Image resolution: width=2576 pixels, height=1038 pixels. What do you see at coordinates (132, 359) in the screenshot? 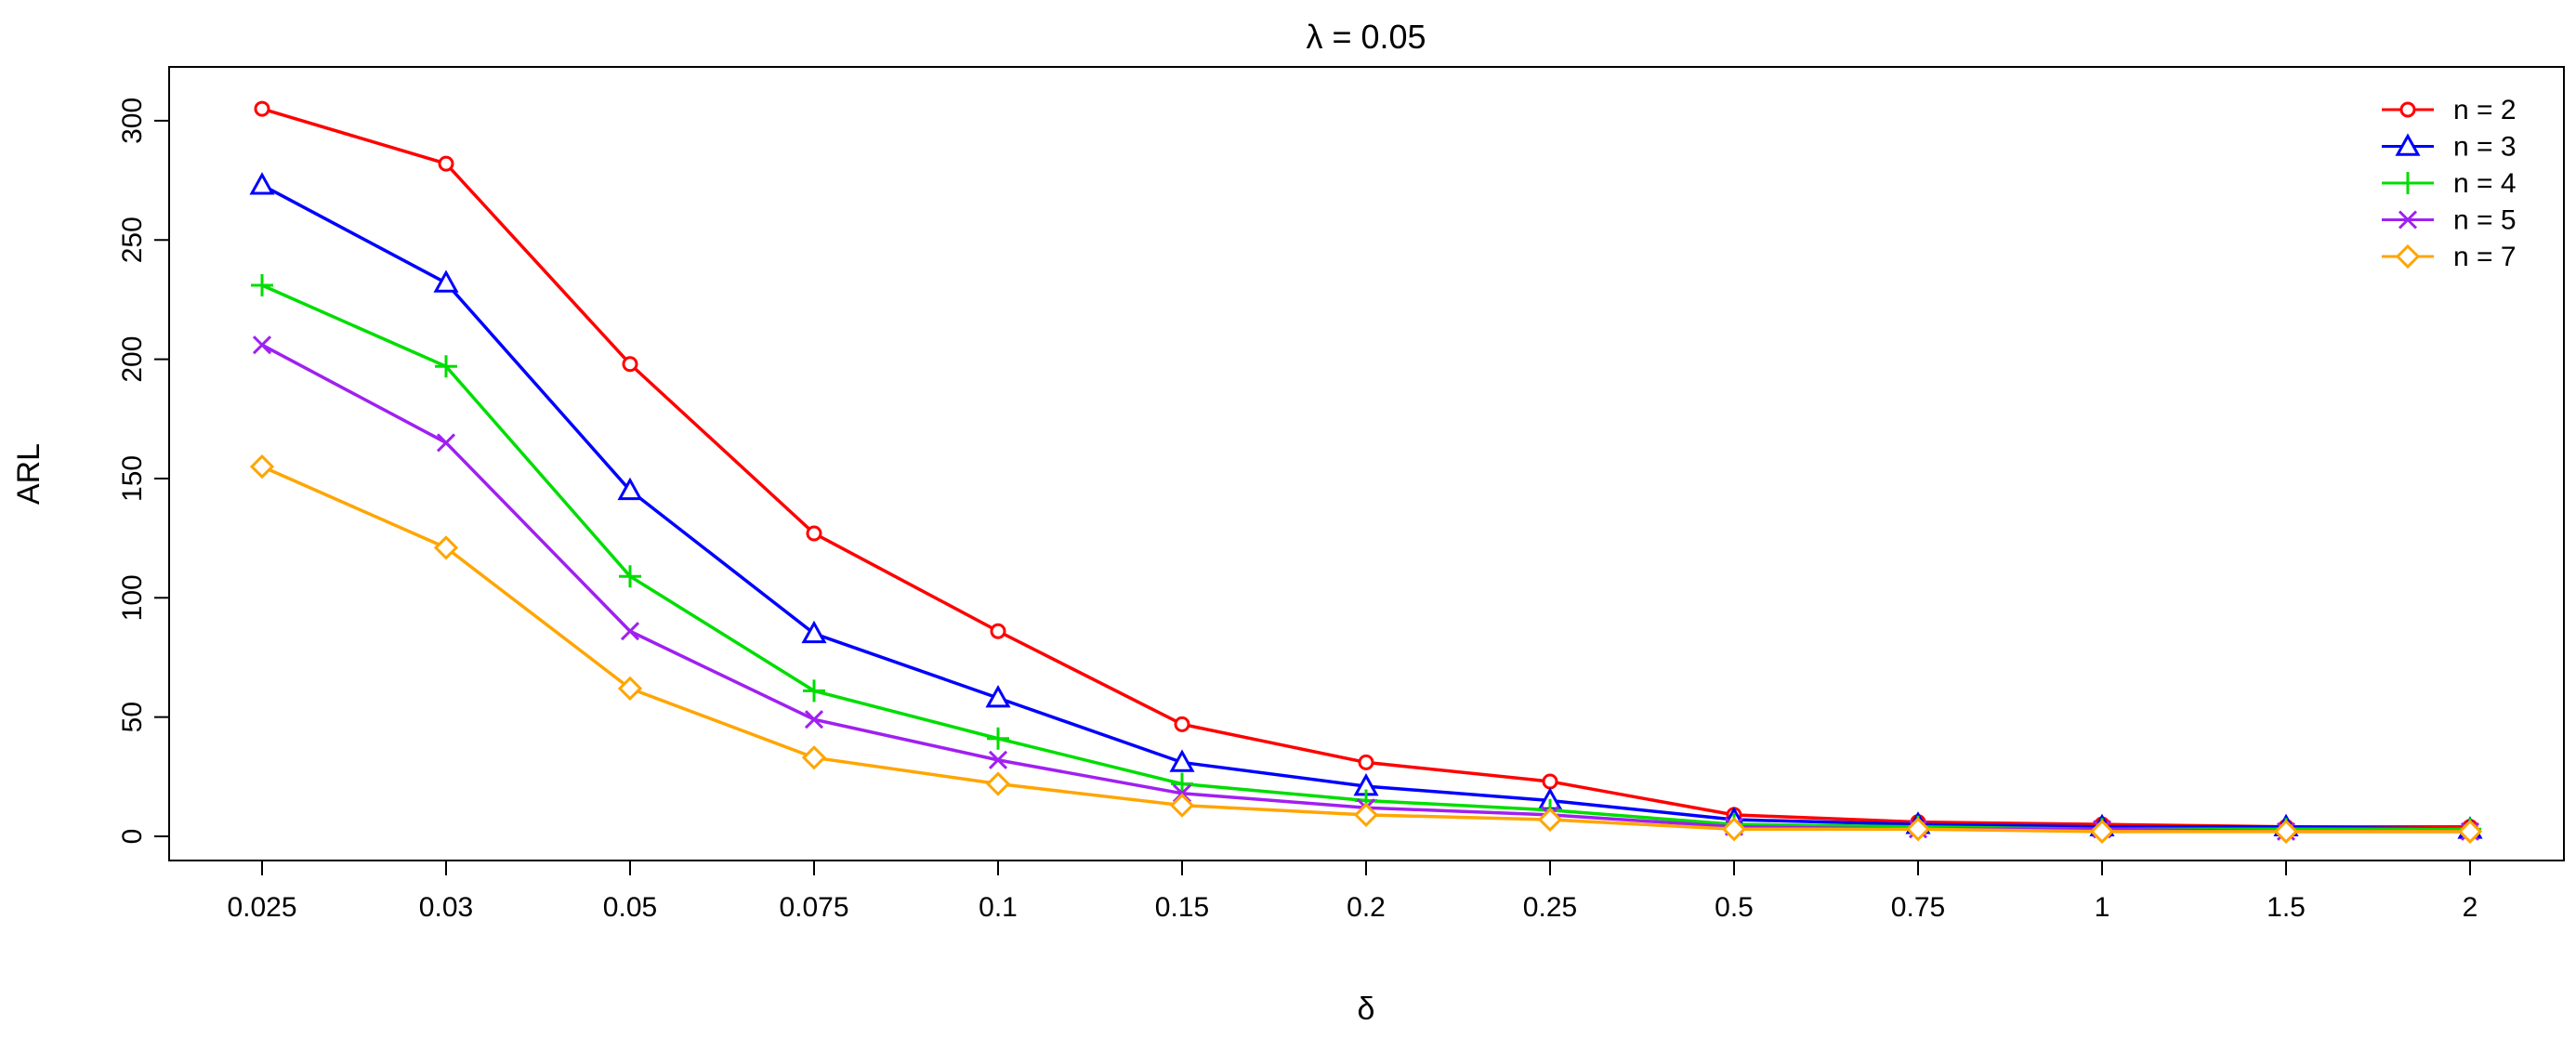
I see `y-tick-label: 200` at bounding box center [132, 359].